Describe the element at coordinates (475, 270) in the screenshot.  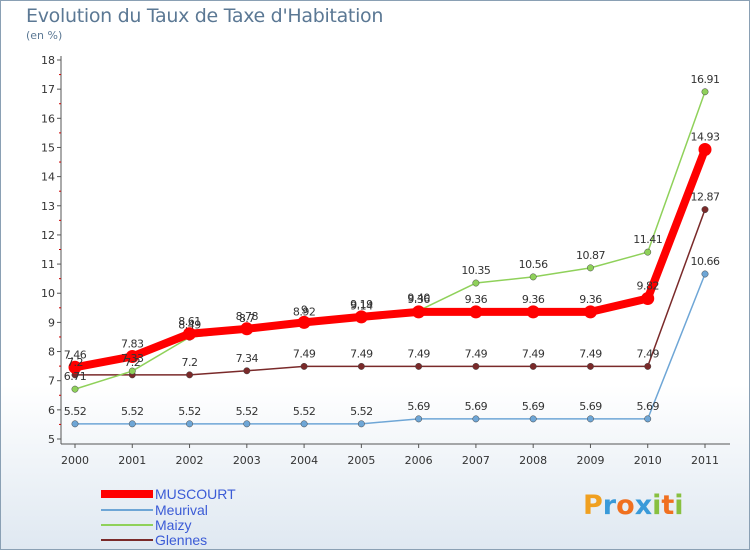
I see `data-label-maizy: 10.35` at that location.